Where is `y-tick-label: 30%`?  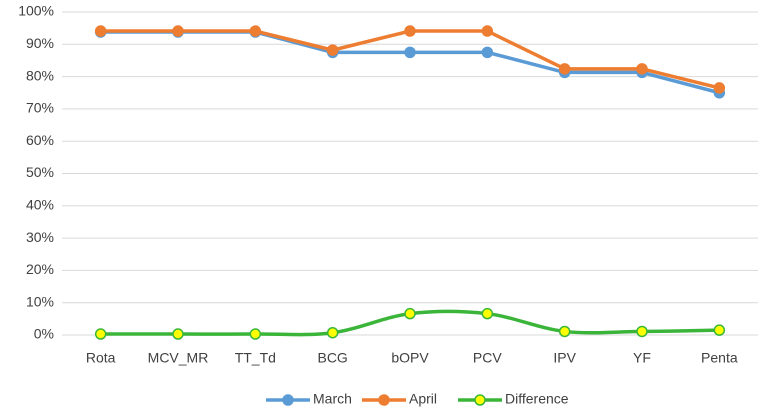 y-tick-label: 30% is located at coordinates (40, 237).